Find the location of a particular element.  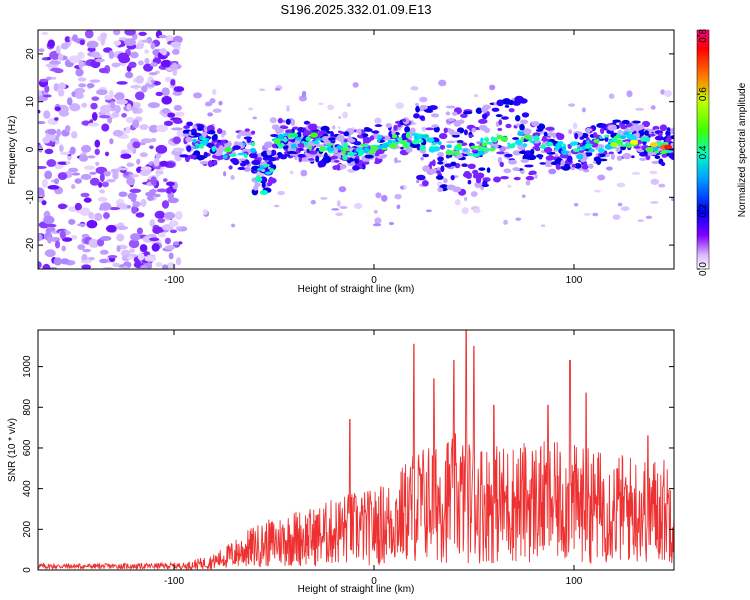

y-tick-label: 20 is located at coordinates (30, 54).